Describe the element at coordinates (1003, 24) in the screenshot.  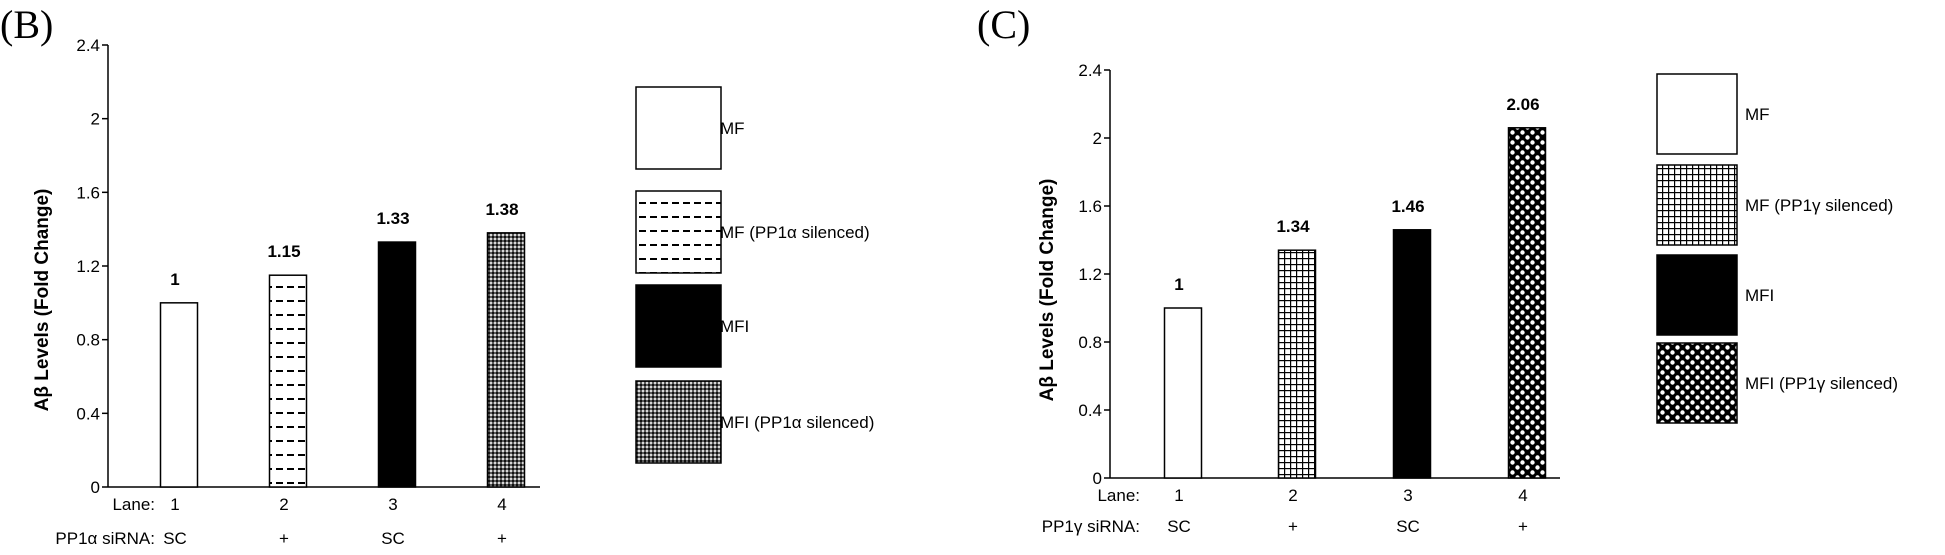
I see `panel-label: (C)` at that location.